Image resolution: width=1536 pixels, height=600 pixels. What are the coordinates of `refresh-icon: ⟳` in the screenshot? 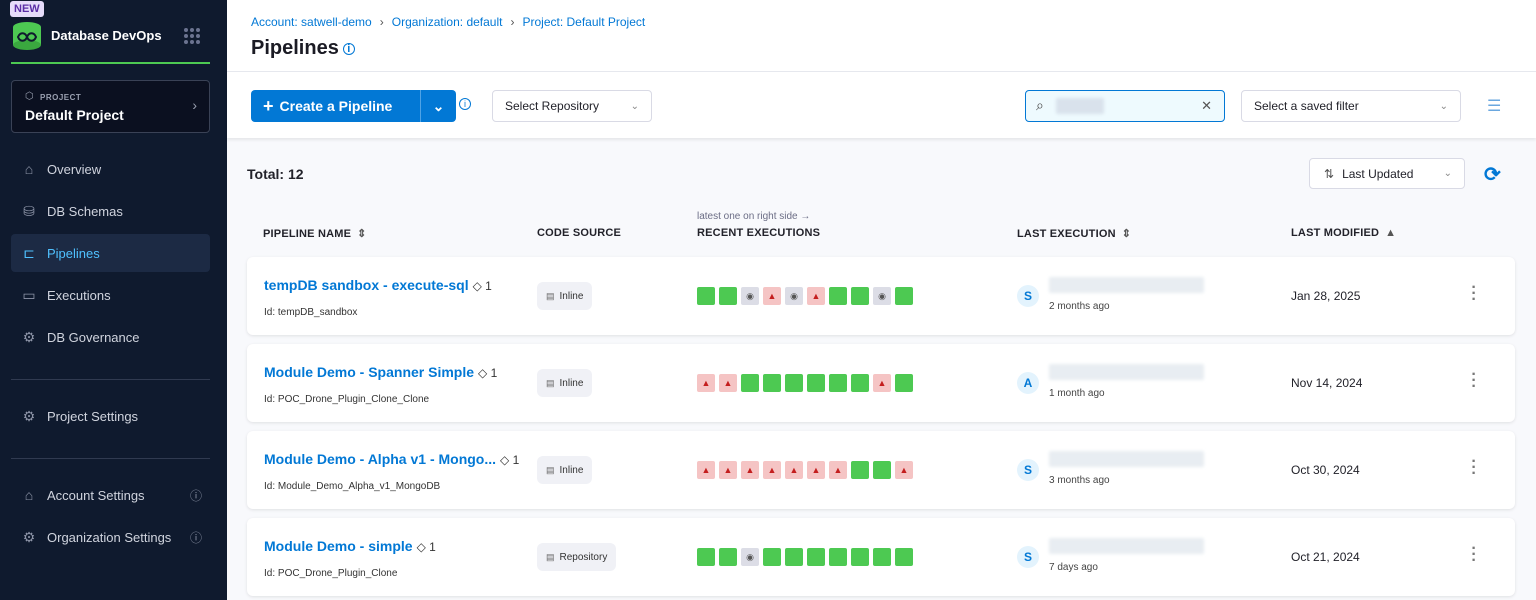 It's located at (1492, 175).